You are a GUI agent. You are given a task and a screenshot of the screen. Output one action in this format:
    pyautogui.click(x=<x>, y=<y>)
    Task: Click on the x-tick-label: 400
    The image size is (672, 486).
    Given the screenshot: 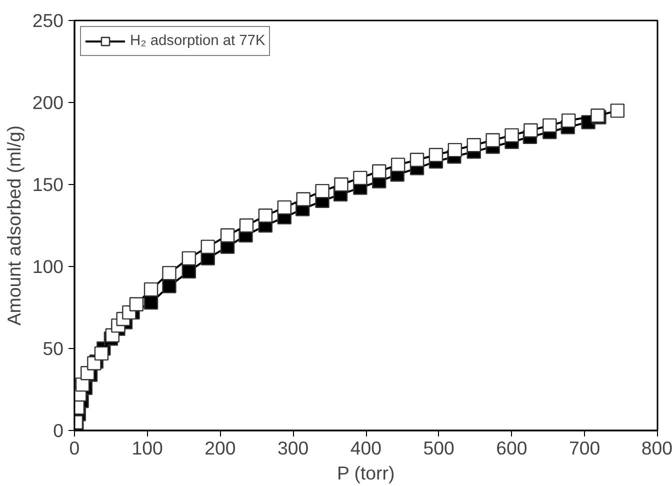 What is the action you would take?
    pyautogui.click(x=366, y=448)
    